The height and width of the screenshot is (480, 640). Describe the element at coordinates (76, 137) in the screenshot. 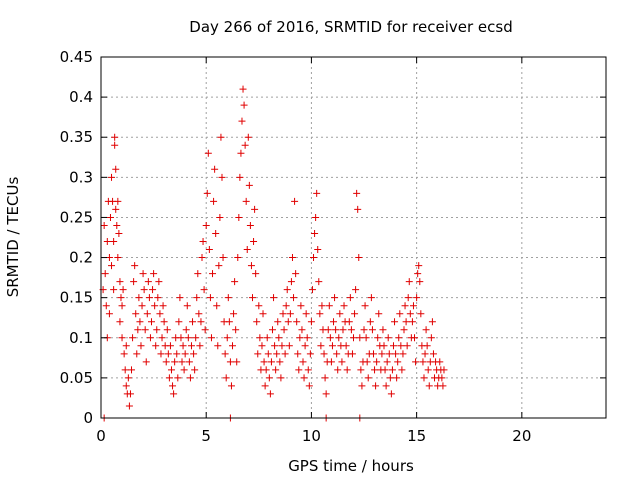

I see `y-tick-label: 0.35` at that location.